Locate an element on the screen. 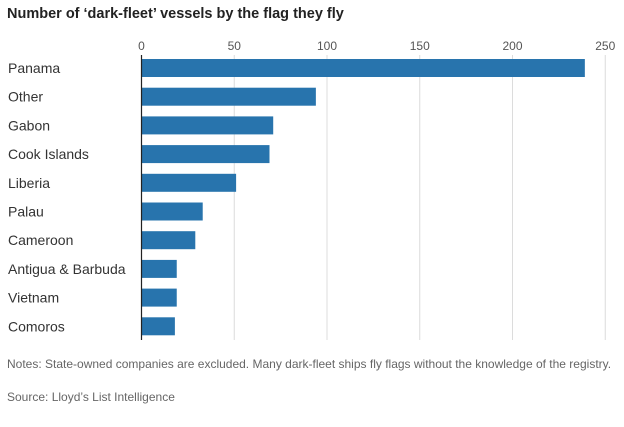 Image resolution: width=624 pixels, height=427 pixels. category-label: Antigua & Barbuda is located at coordinates (67, 269).